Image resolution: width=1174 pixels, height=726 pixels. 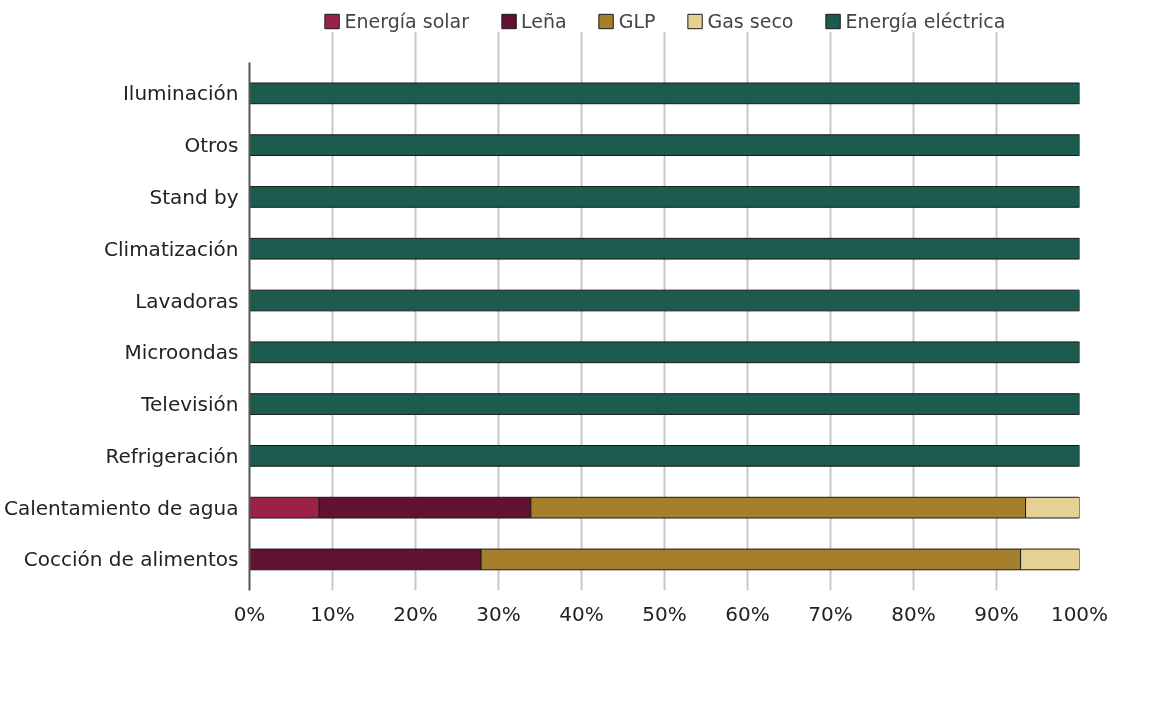 I want to click on y-tick-label: Iluminación, so click(x=180, y=93).